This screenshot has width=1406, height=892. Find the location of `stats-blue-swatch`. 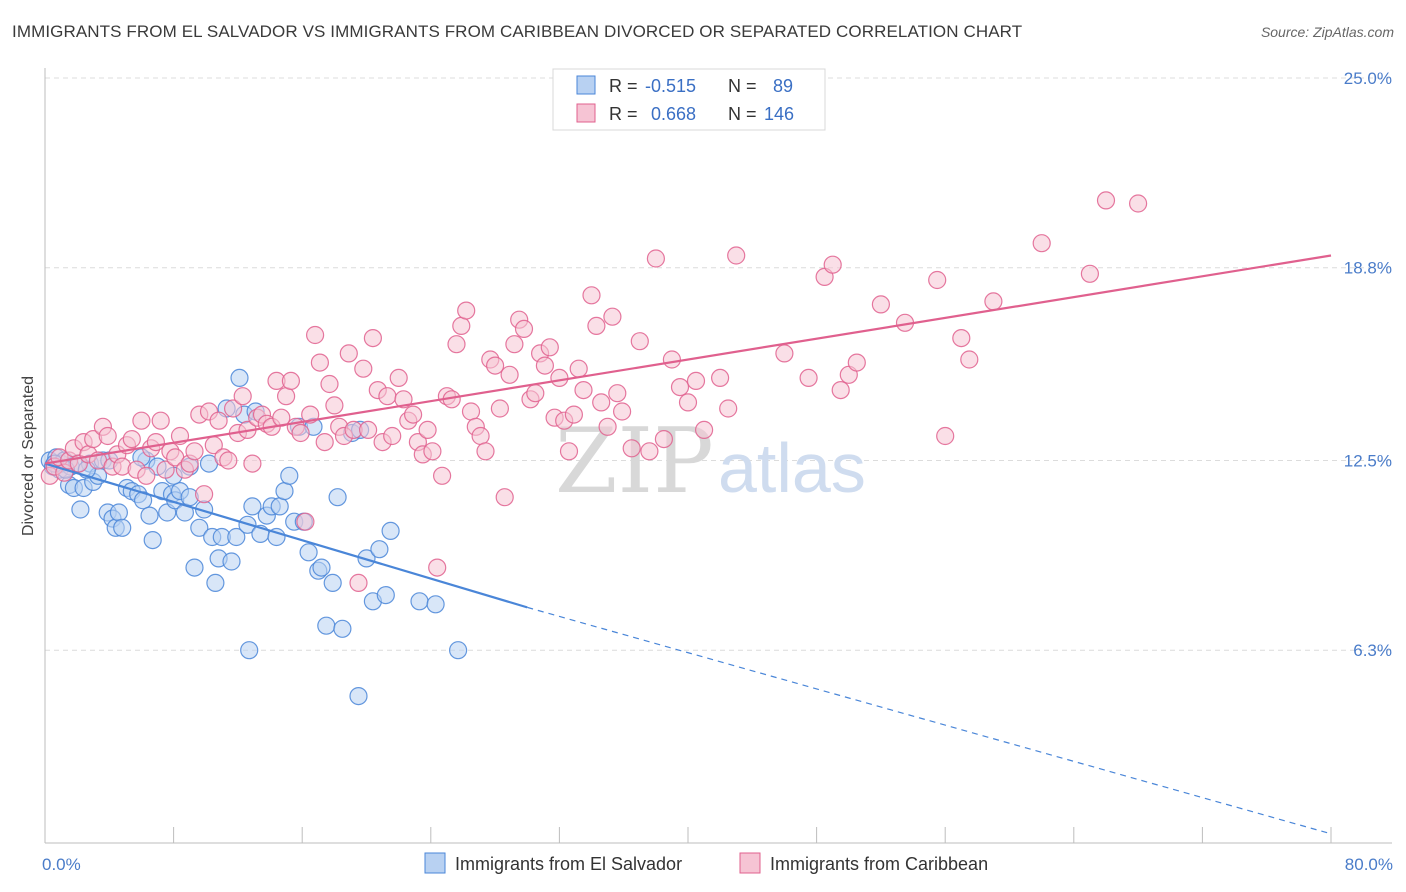

stats-blue-swatch is located at coordinates (586, 85).